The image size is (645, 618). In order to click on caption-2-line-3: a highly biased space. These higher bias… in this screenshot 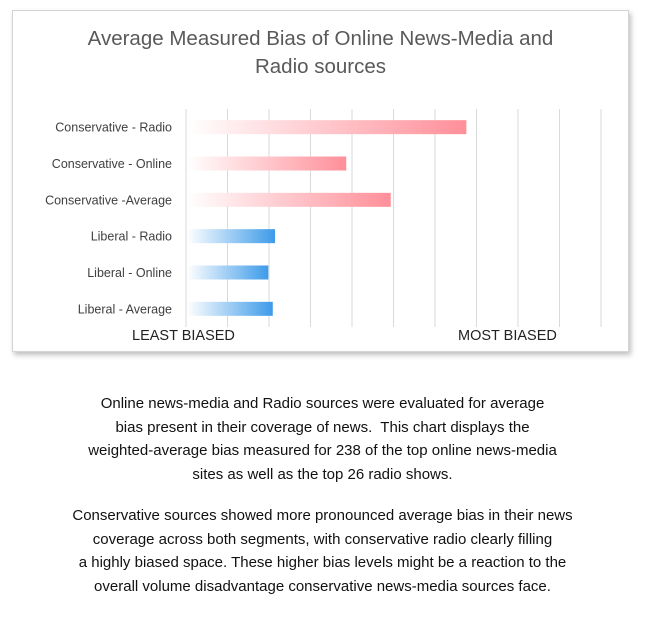, I will do `click(322, 562)`.